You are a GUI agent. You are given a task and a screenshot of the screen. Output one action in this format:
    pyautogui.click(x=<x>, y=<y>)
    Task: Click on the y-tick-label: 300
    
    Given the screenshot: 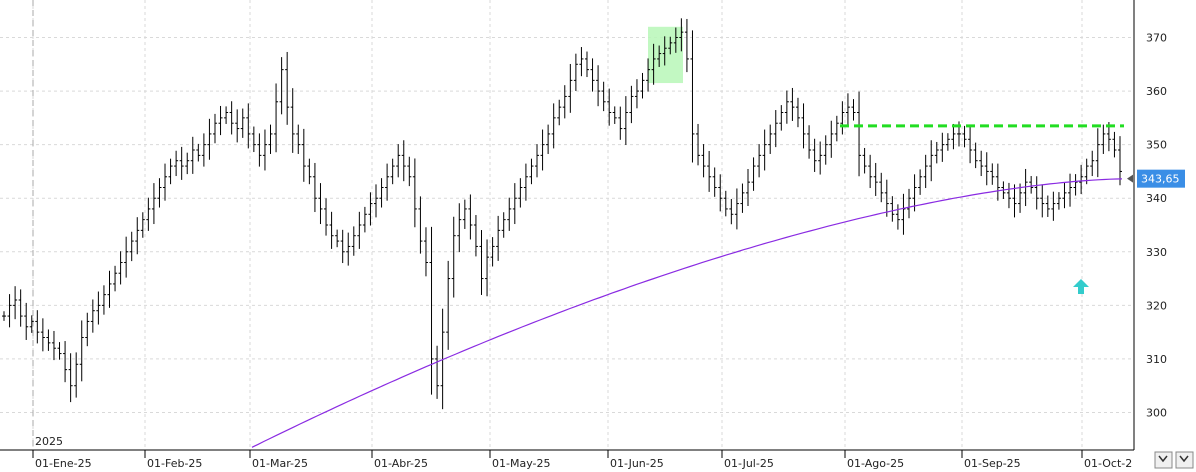 What is the action you would take?
    pyautogui.click(x=1156, y=413)
    